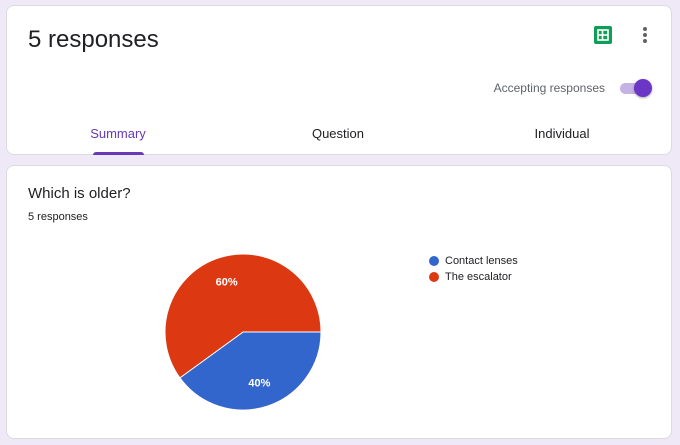 Image resolution: width=680 pixels, height=445 pixels. What do you see at coordinates (243, 316) in the screenshot?
I see `pie-slice-the-escalator` at bounding box center [243, 316].